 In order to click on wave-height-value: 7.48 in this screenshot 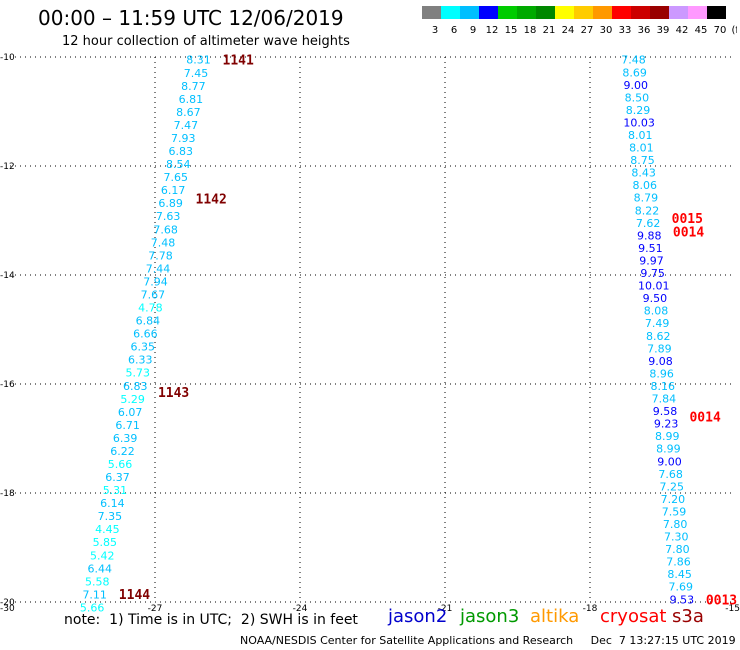, I will do `click(163, 242)`.